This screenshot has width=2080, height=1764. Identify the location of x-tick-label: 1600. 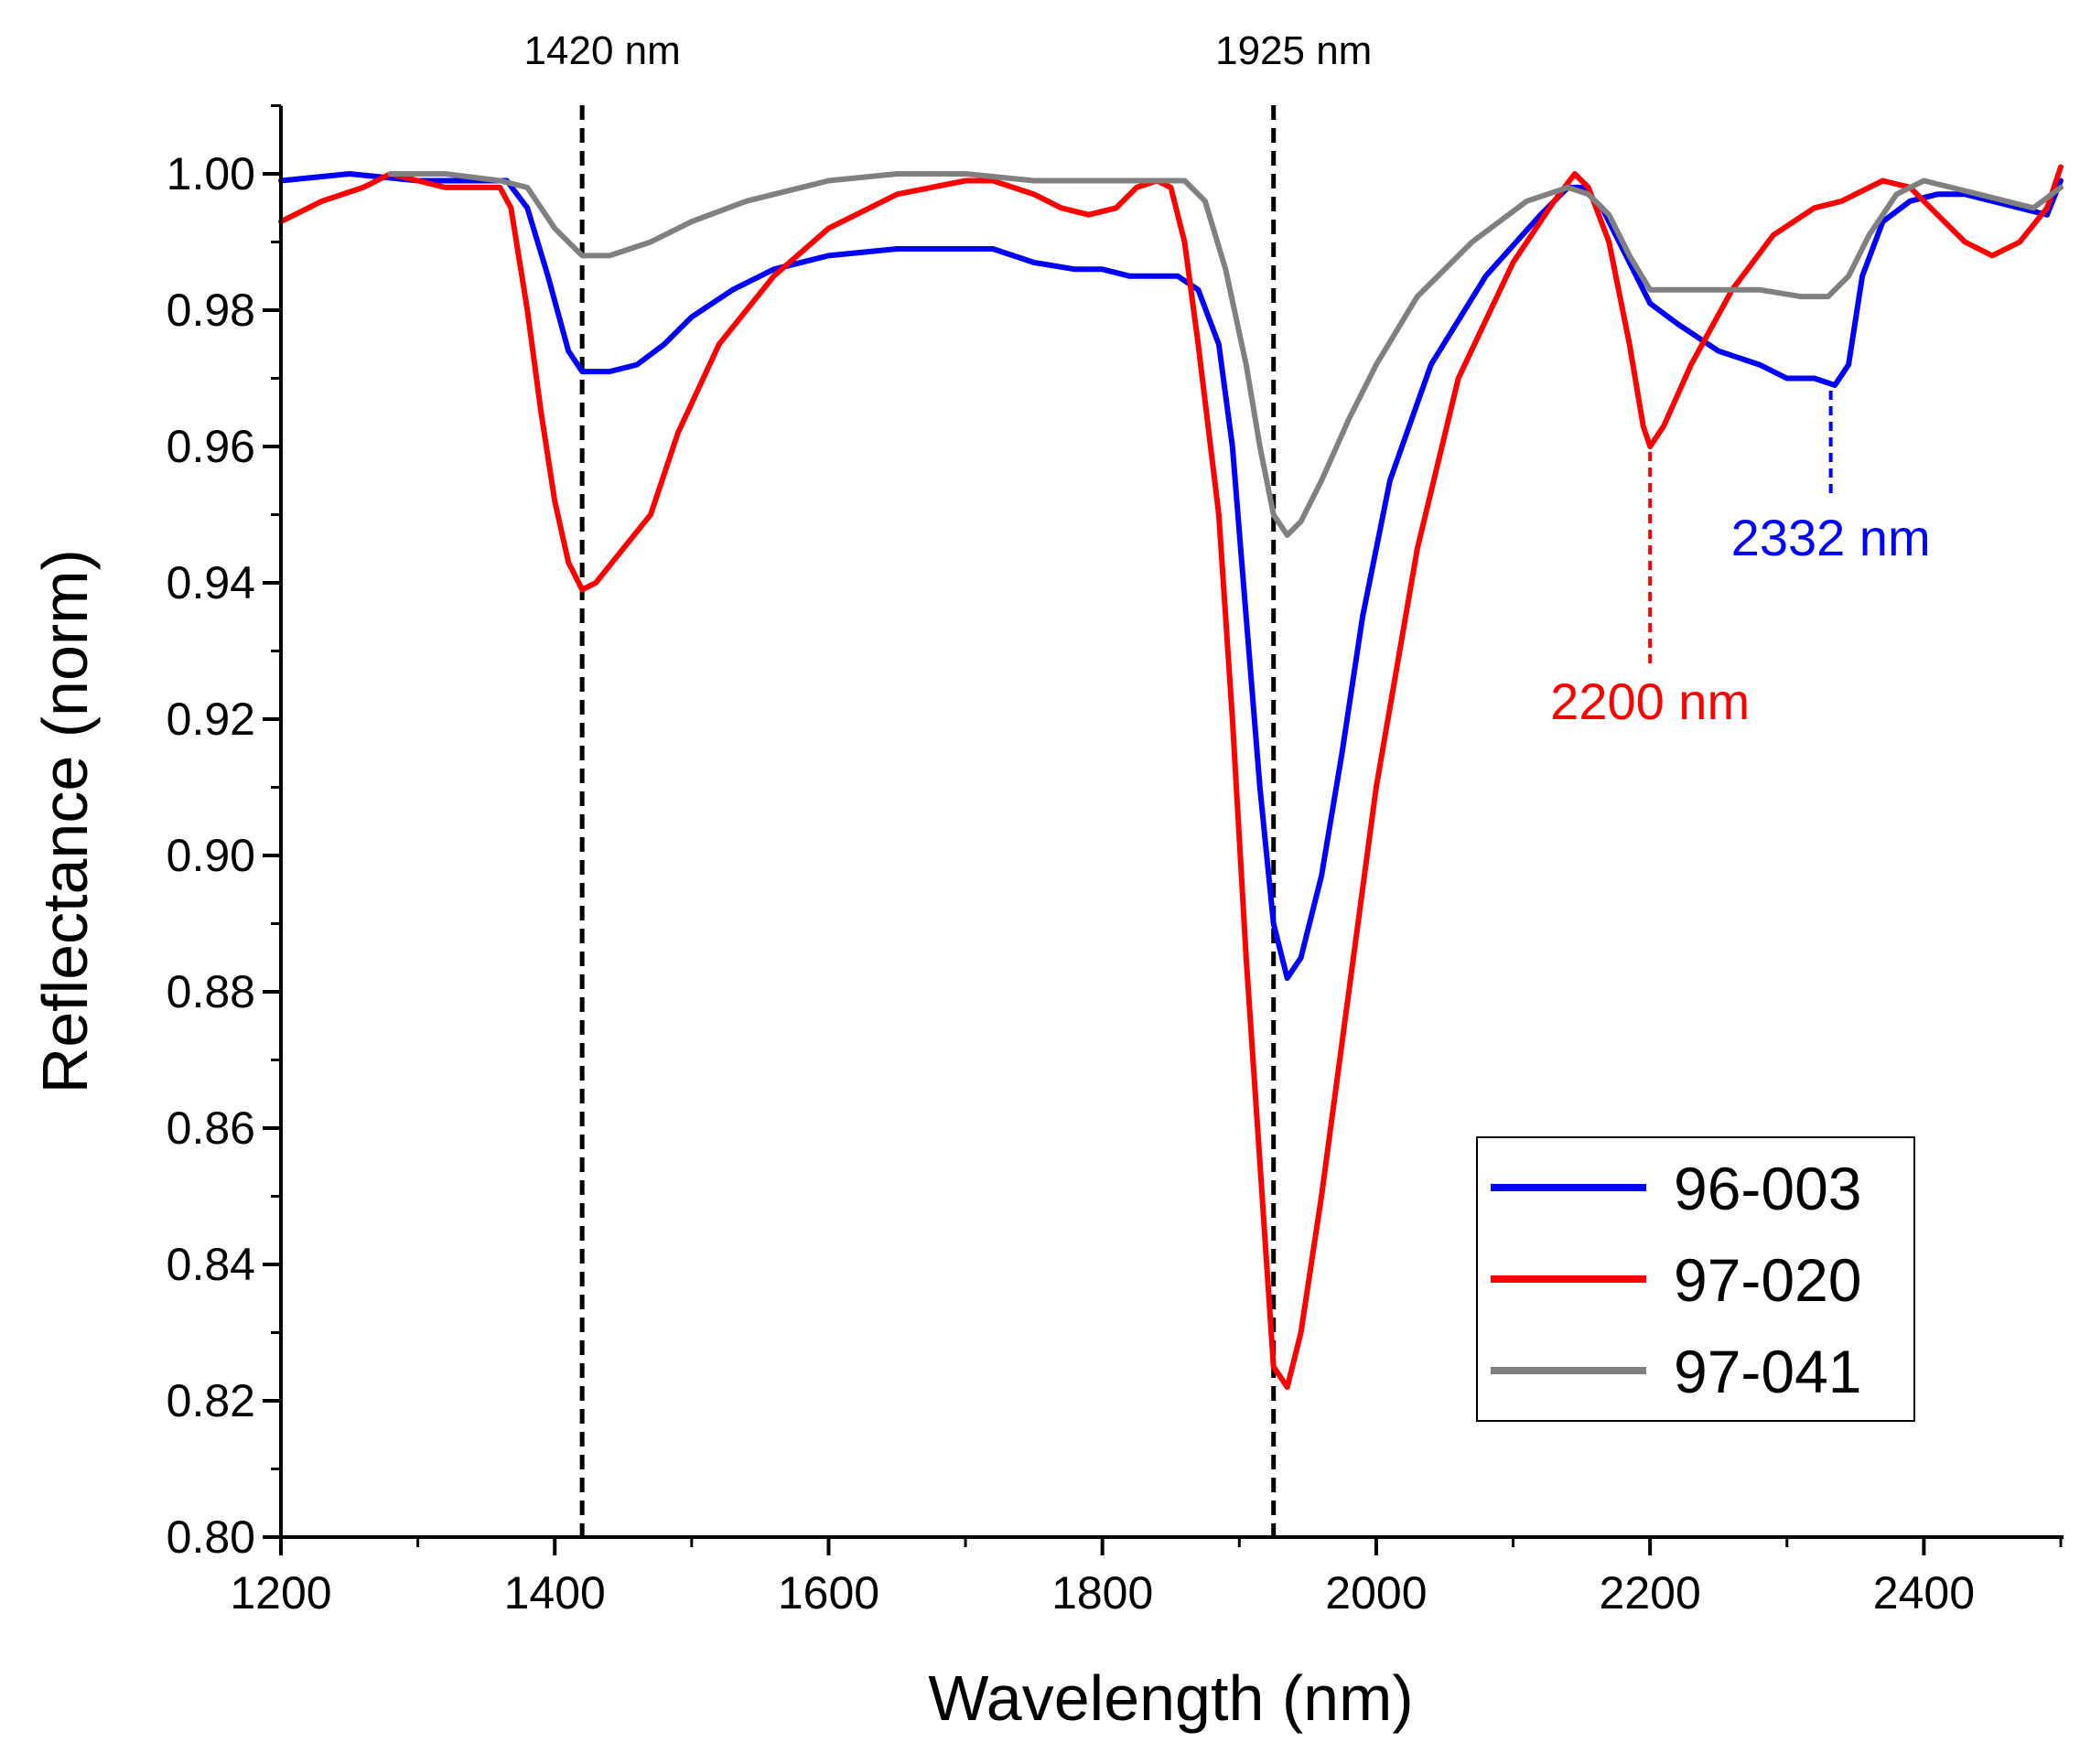
(828, 1593).